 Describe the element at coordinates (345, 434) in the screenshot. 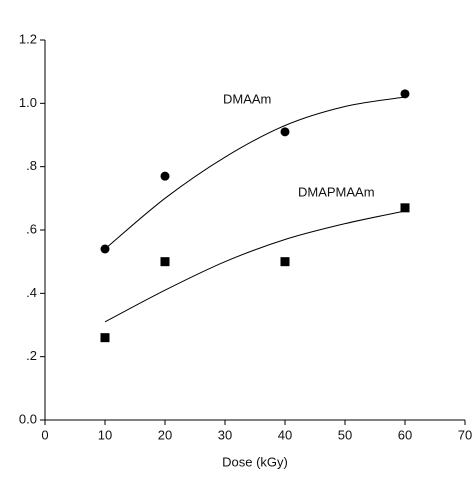

I see `x-tick-label: 50` at that location.